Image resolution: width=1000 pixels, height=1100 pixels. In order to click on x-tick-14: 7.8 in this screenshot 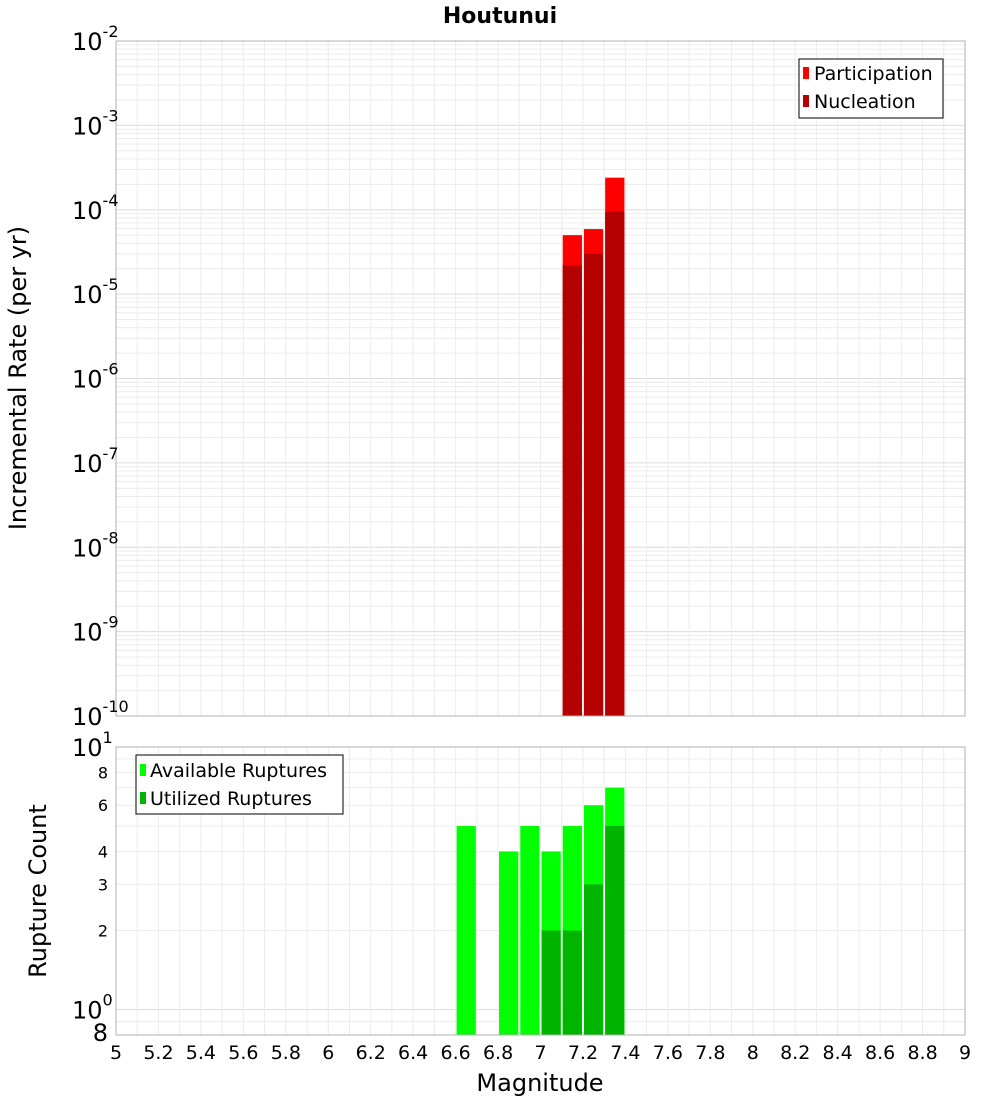, I will do `click(710, 1053)`.